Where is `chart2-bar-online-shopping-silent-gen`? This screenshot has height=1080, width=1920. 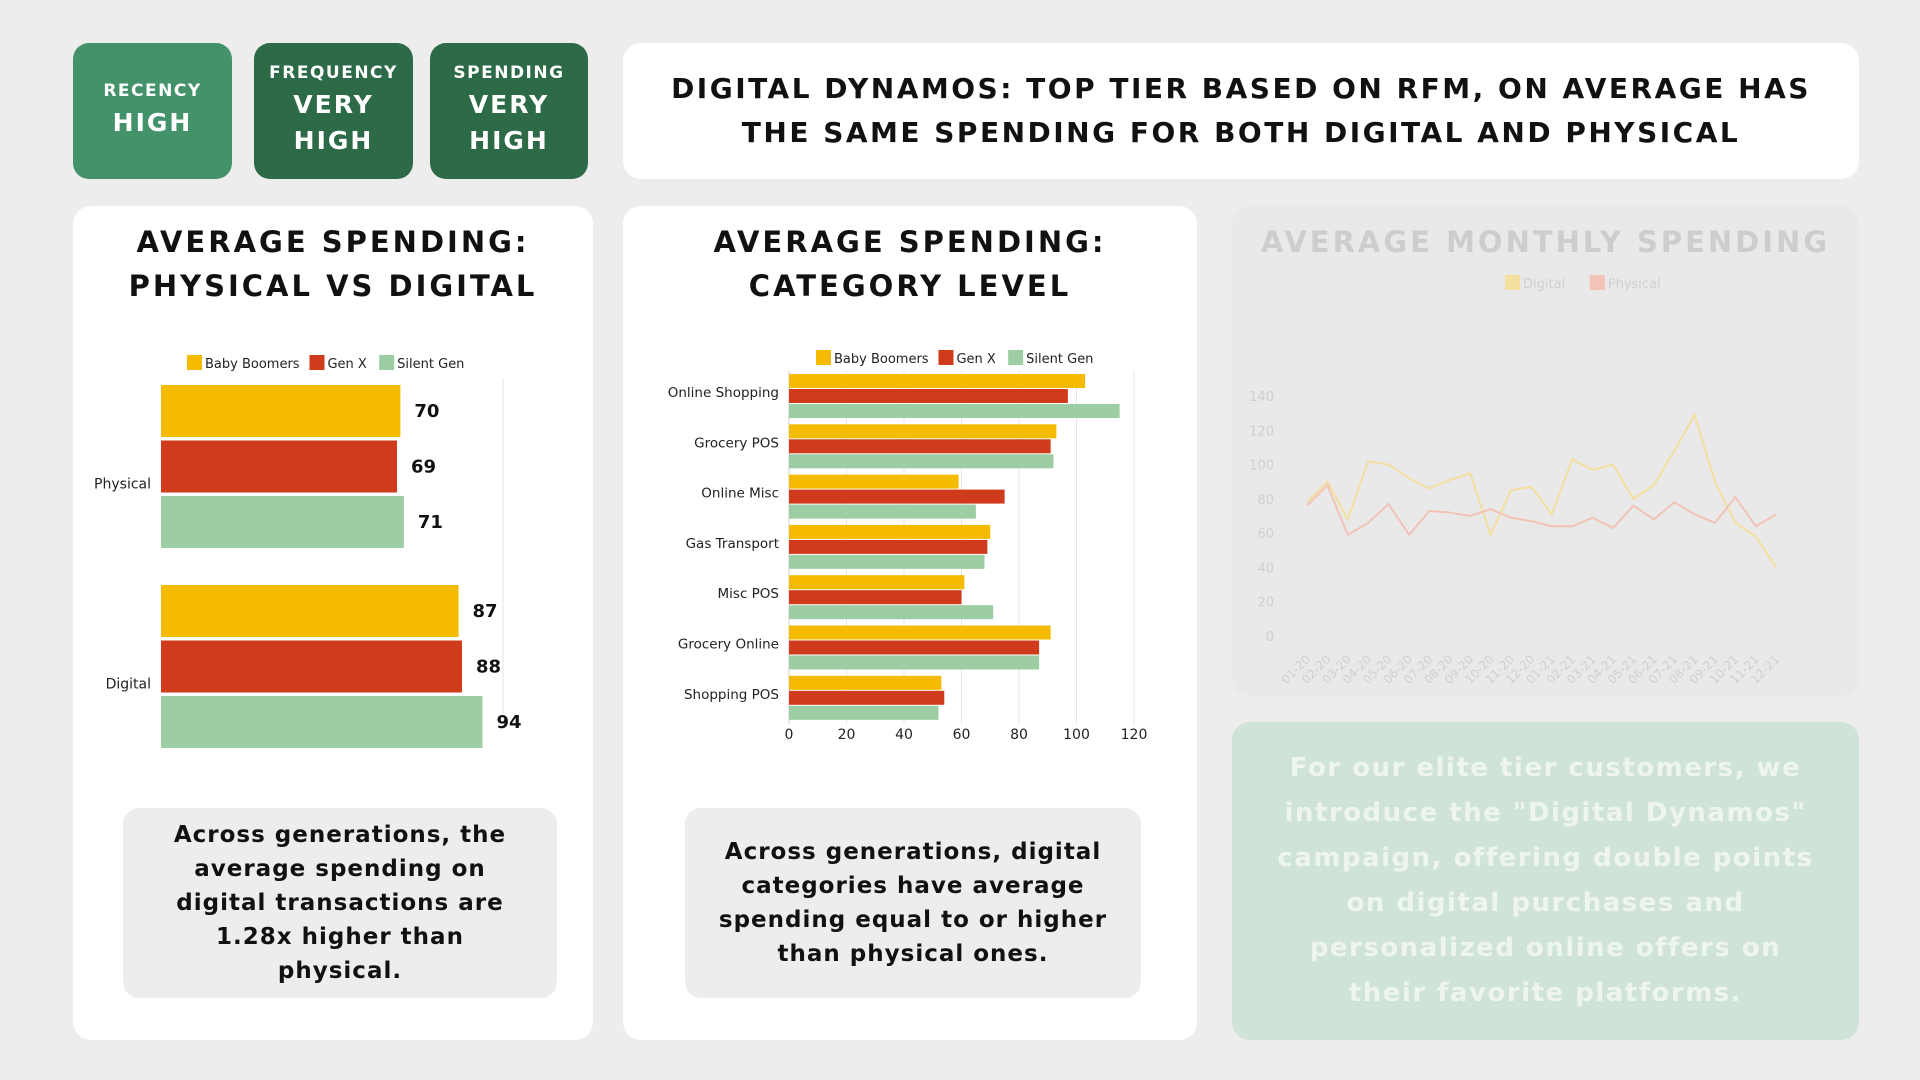 chart2-bar-online-shopping-silent-gen is located at coordinates (954, 411).